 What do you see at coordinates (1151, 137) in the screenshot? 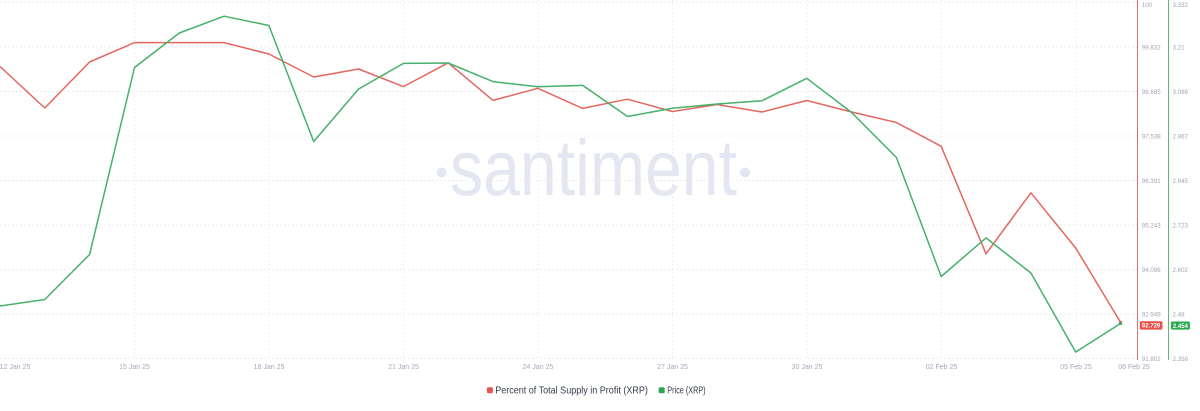
I see `svg-text: 97.538` at bounding box center [1151, 137].